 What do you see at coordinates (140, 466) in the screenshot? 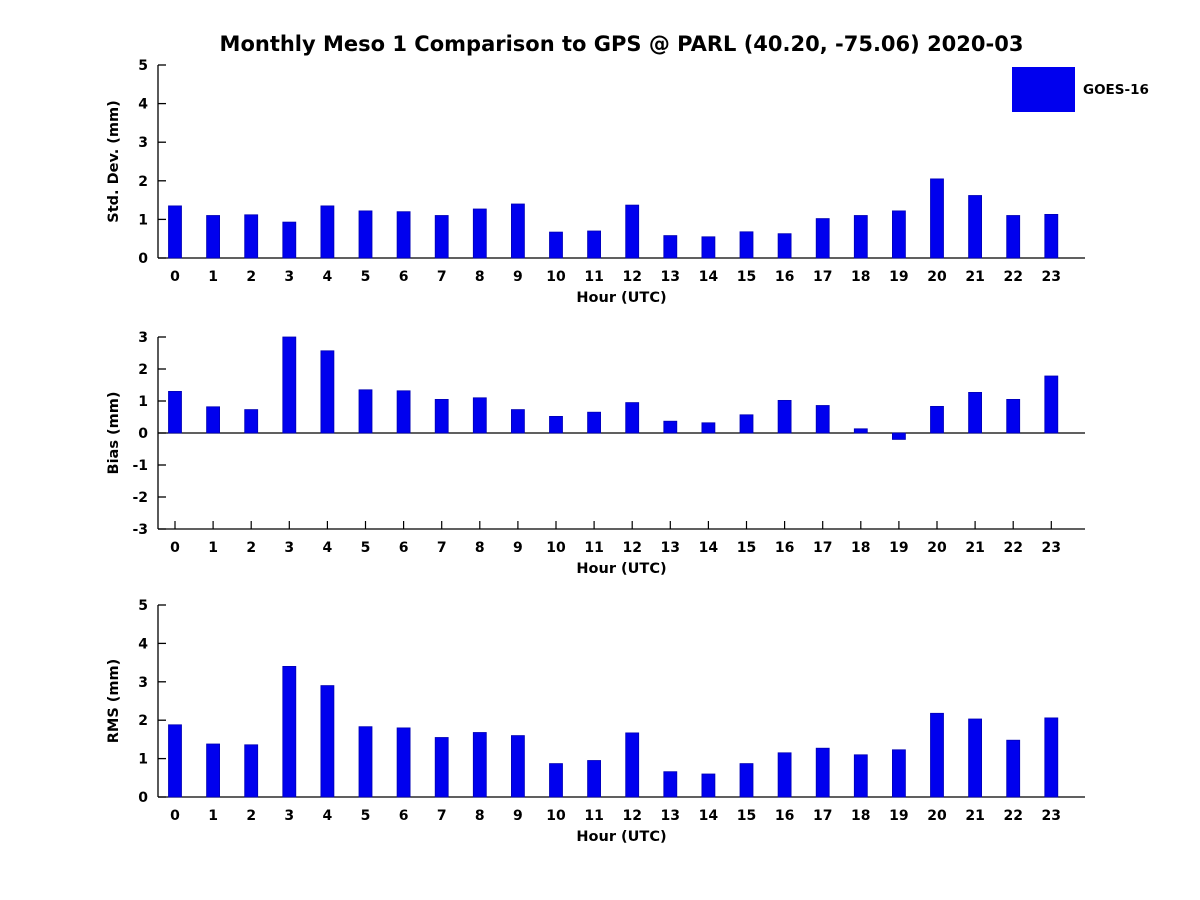
I see `svg-text: -1` at bounding box center [140, 466].